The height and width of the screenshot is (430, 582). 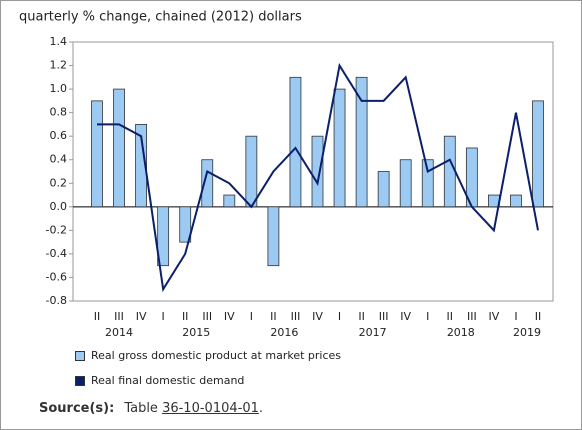 I want to click on source-suffix: ., so click(x=261, y=408).